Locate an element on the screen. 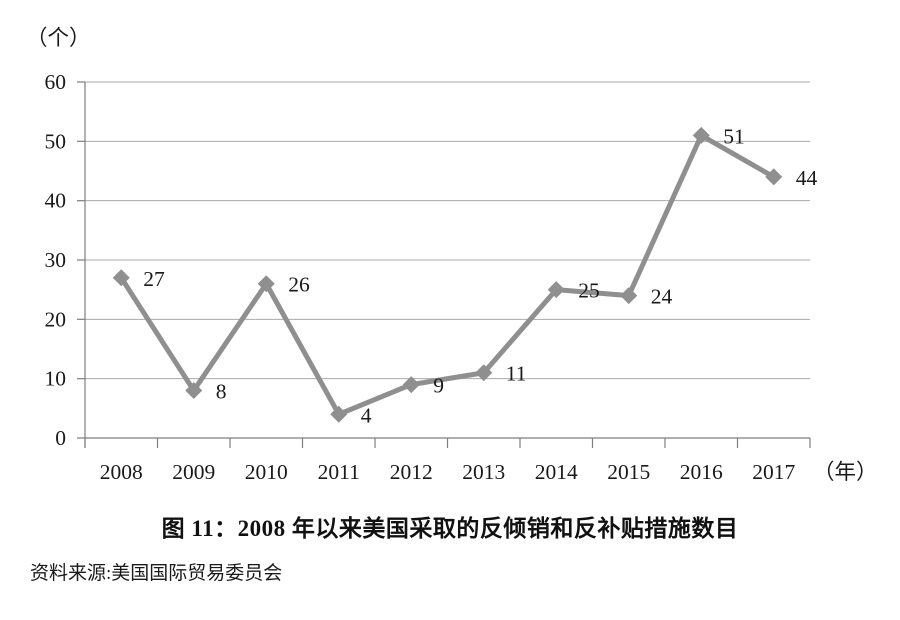 The width and height of the screenshot is (900, 620). x-tick-label: 2012 is located at coordinates (411, 472).